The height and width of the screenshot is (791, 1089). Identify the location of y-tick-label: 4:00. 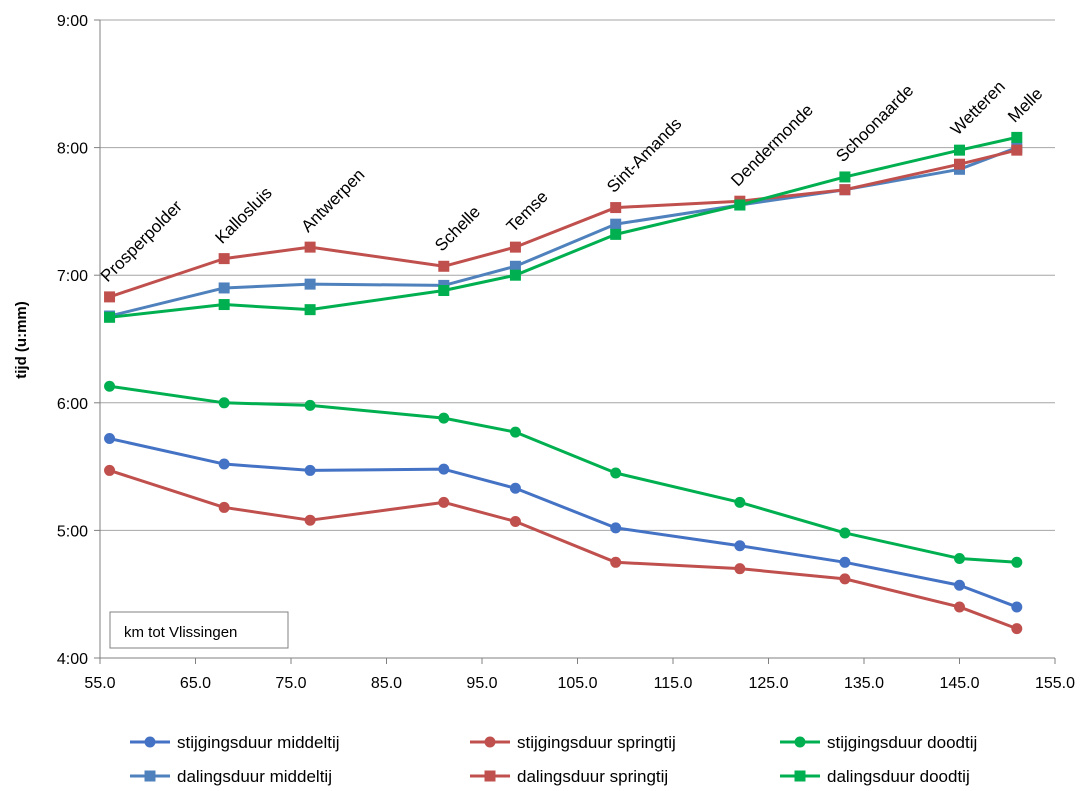
(72, 659).